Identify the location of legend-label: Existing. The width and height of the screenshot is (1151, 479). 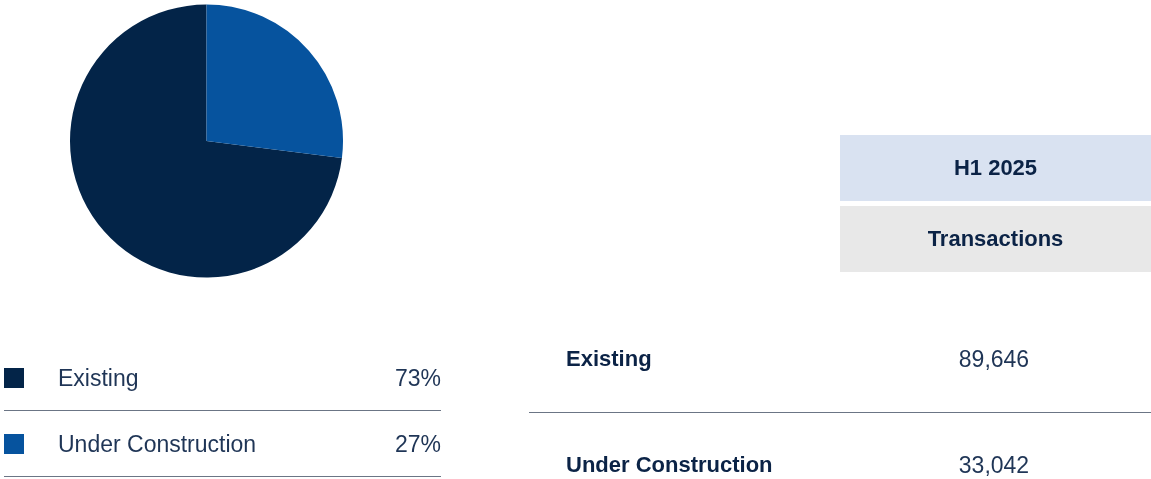
(98, 378).